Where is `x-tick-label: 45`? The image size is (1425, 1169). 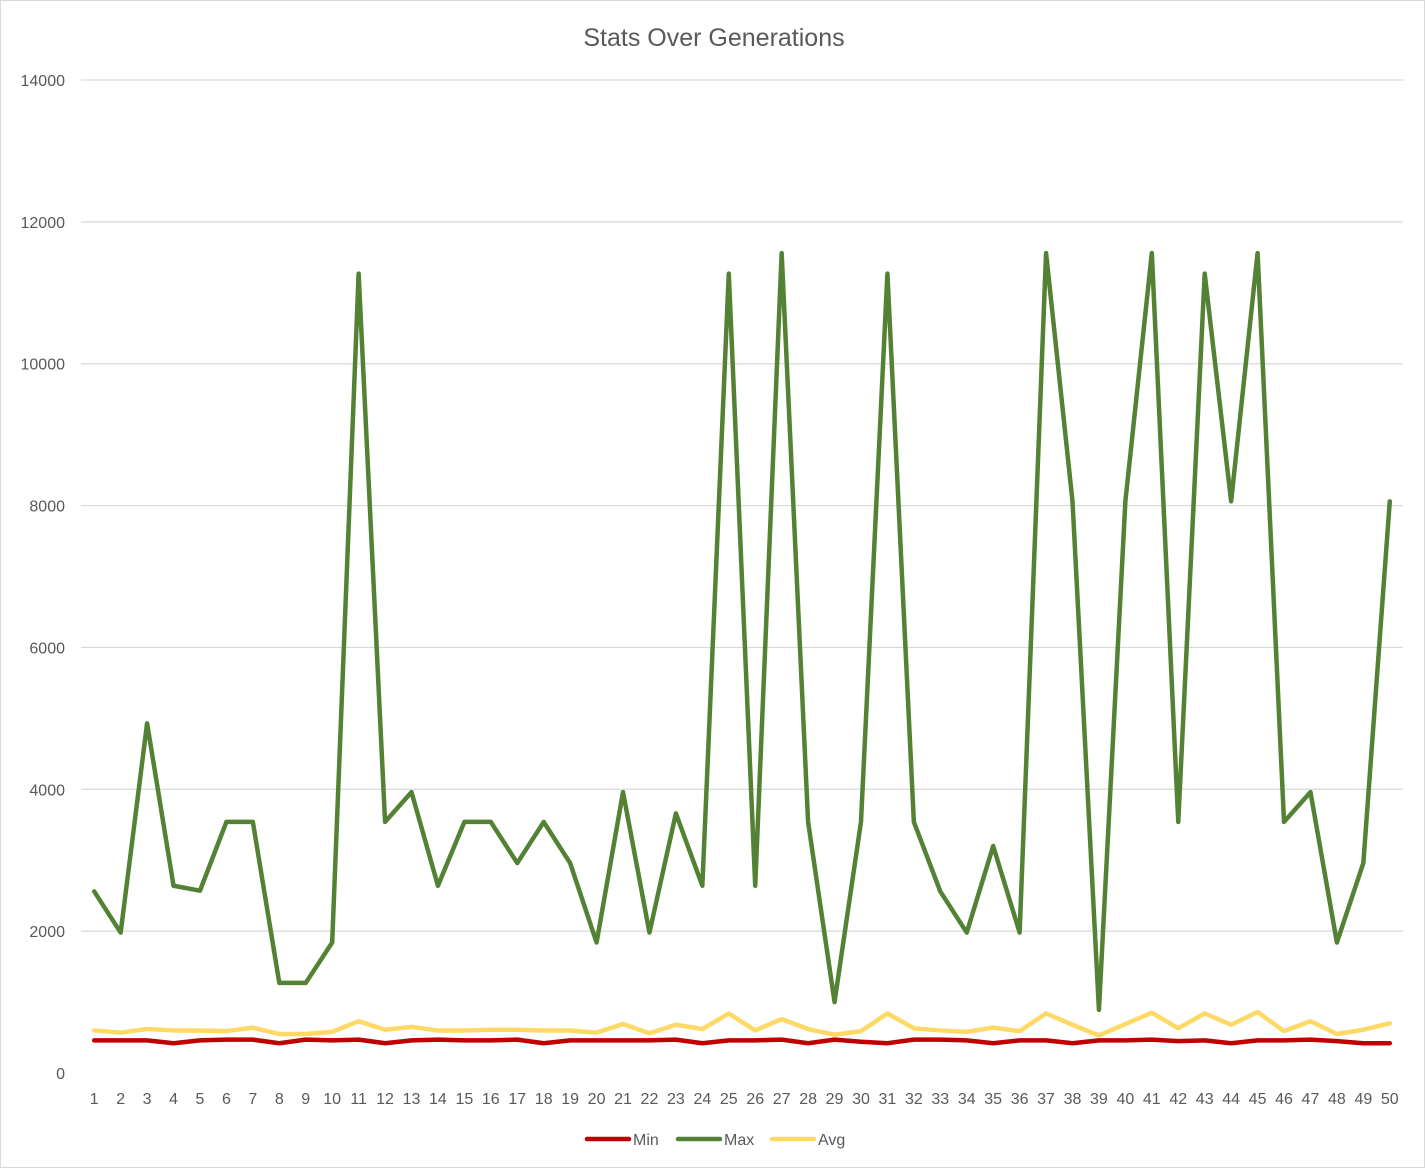 x-tick-label: 45 is located at coordinates (1258, 1099).